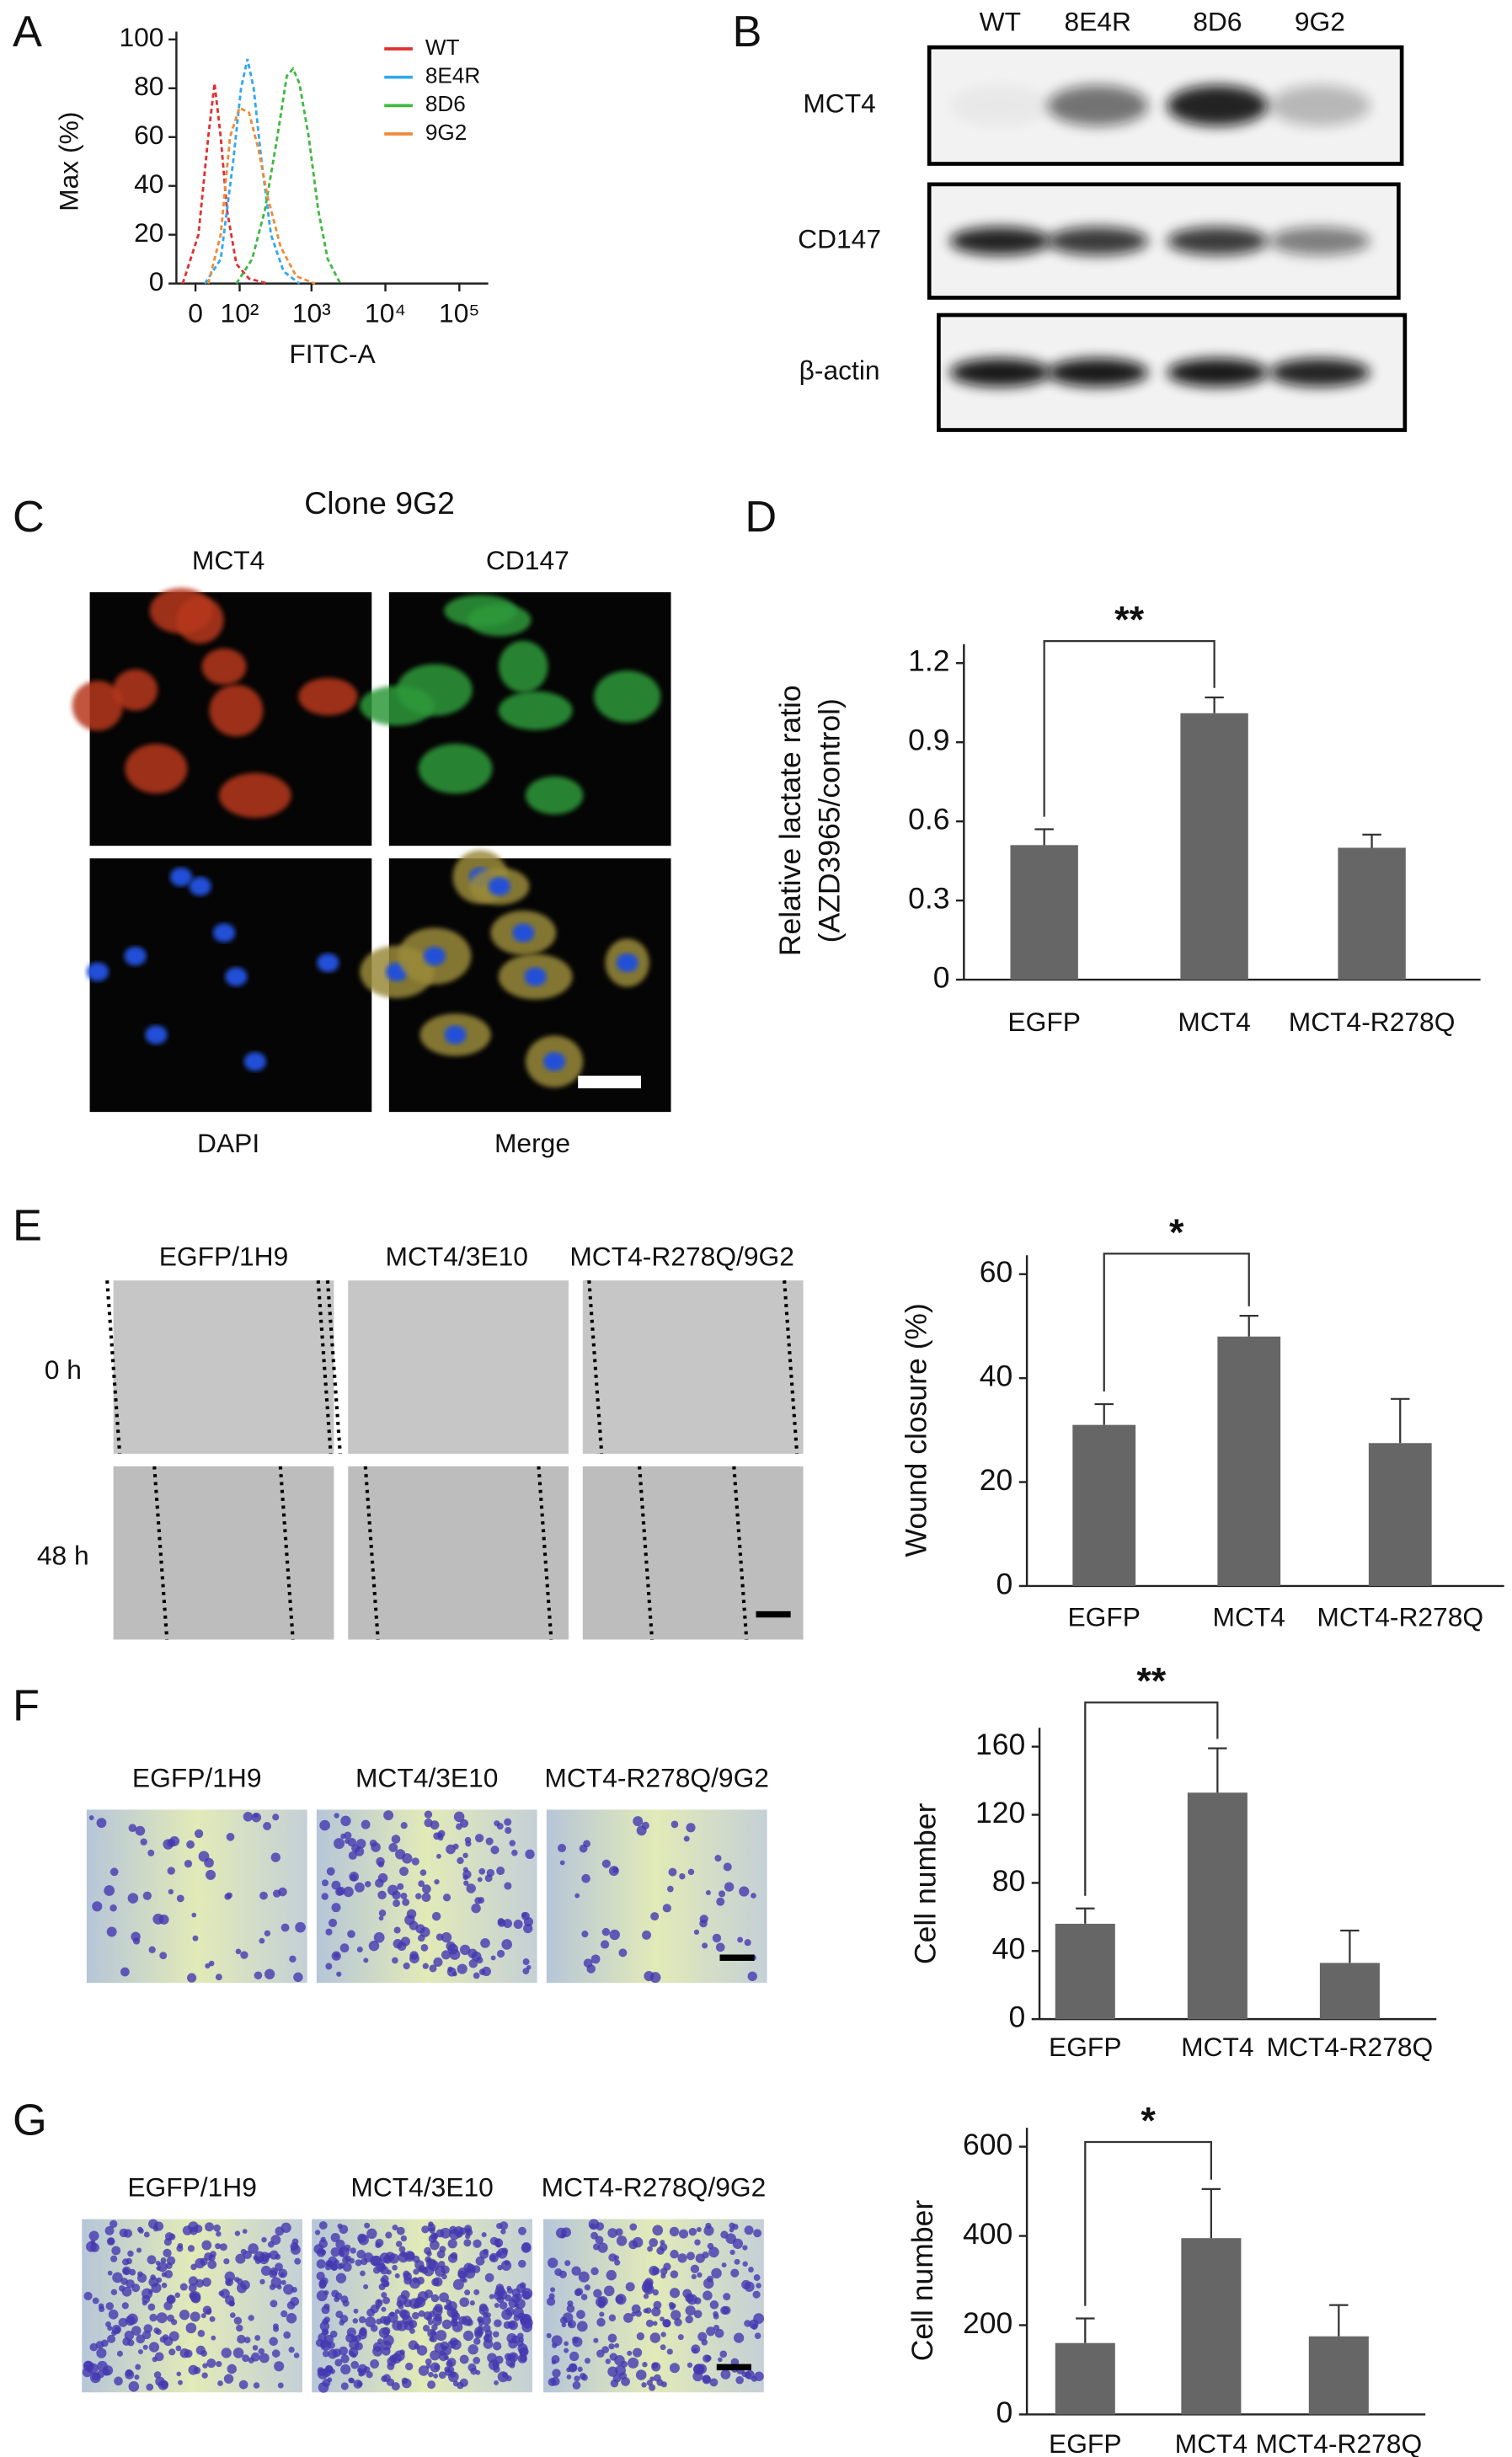 This screenshot has height=2457, width=1512. Describe the element at coordinates (1004, 1584) in the screenshot. I see `y-tick-label: 0` at that location.